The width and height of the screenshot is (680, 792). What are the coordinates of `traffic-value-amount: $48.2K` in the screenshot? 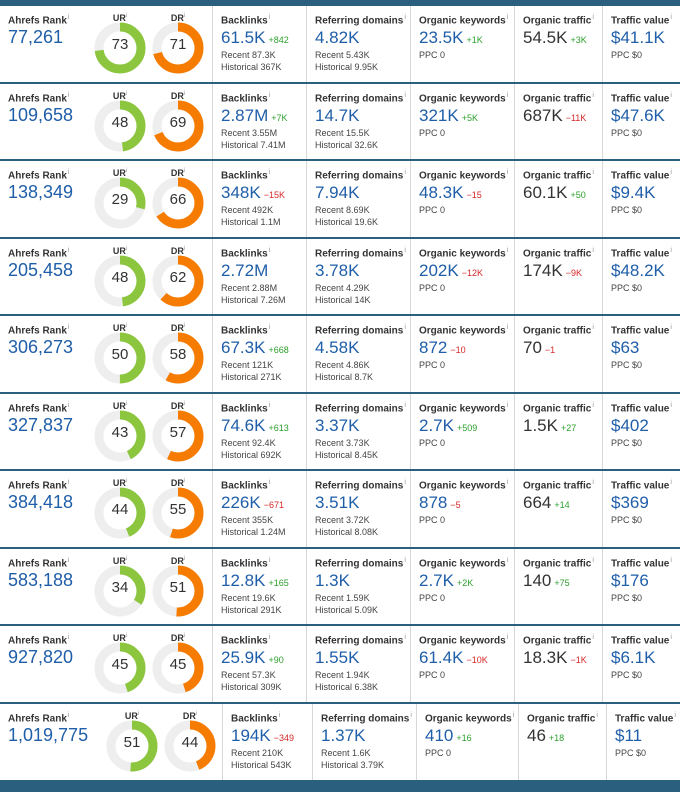 It's located at (638, 271).